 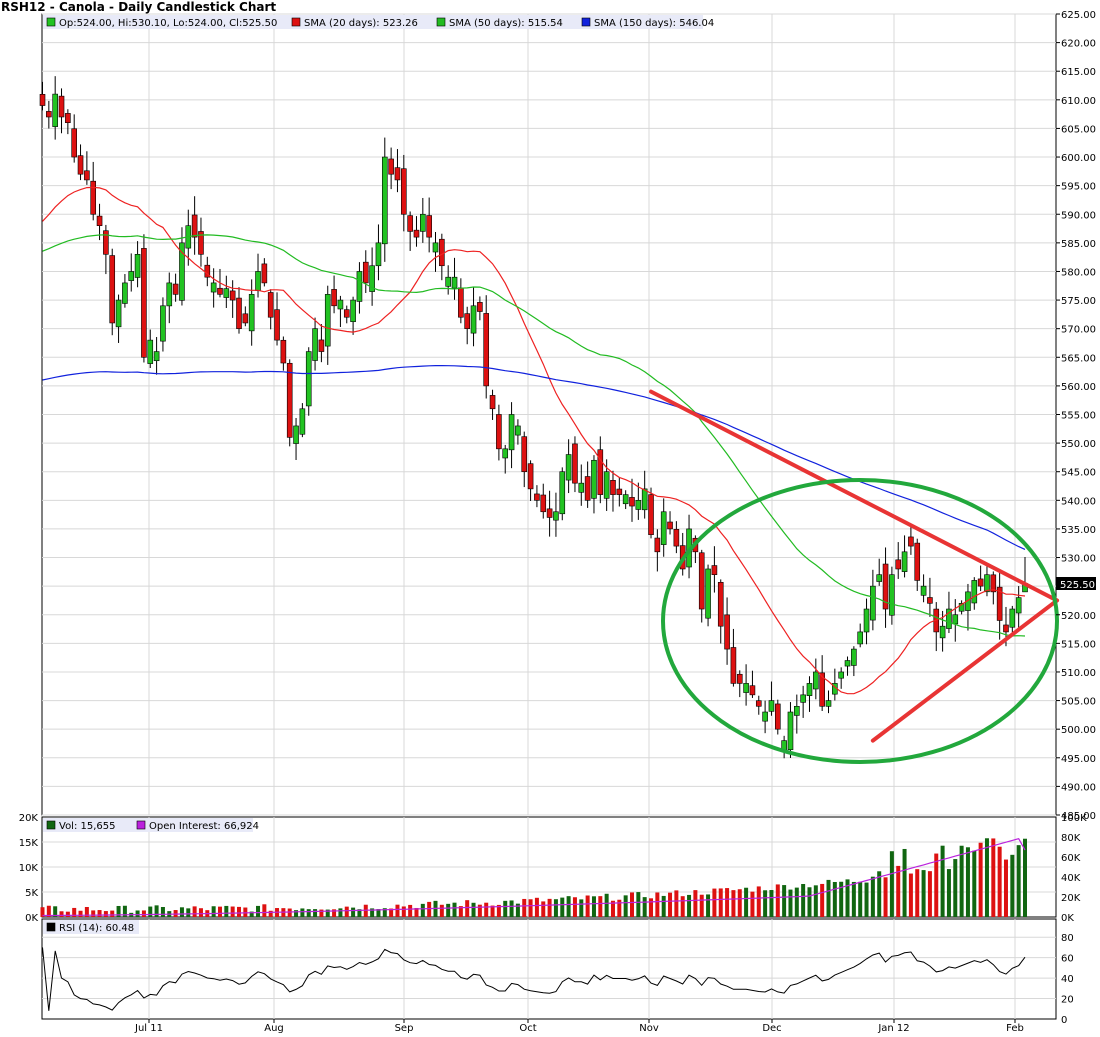 What do you see at coordinates (506, 23) in the screenshot?
I see `sma50-legend-text: SMA (50 days): 515.54` at bounding box center [506, 23].